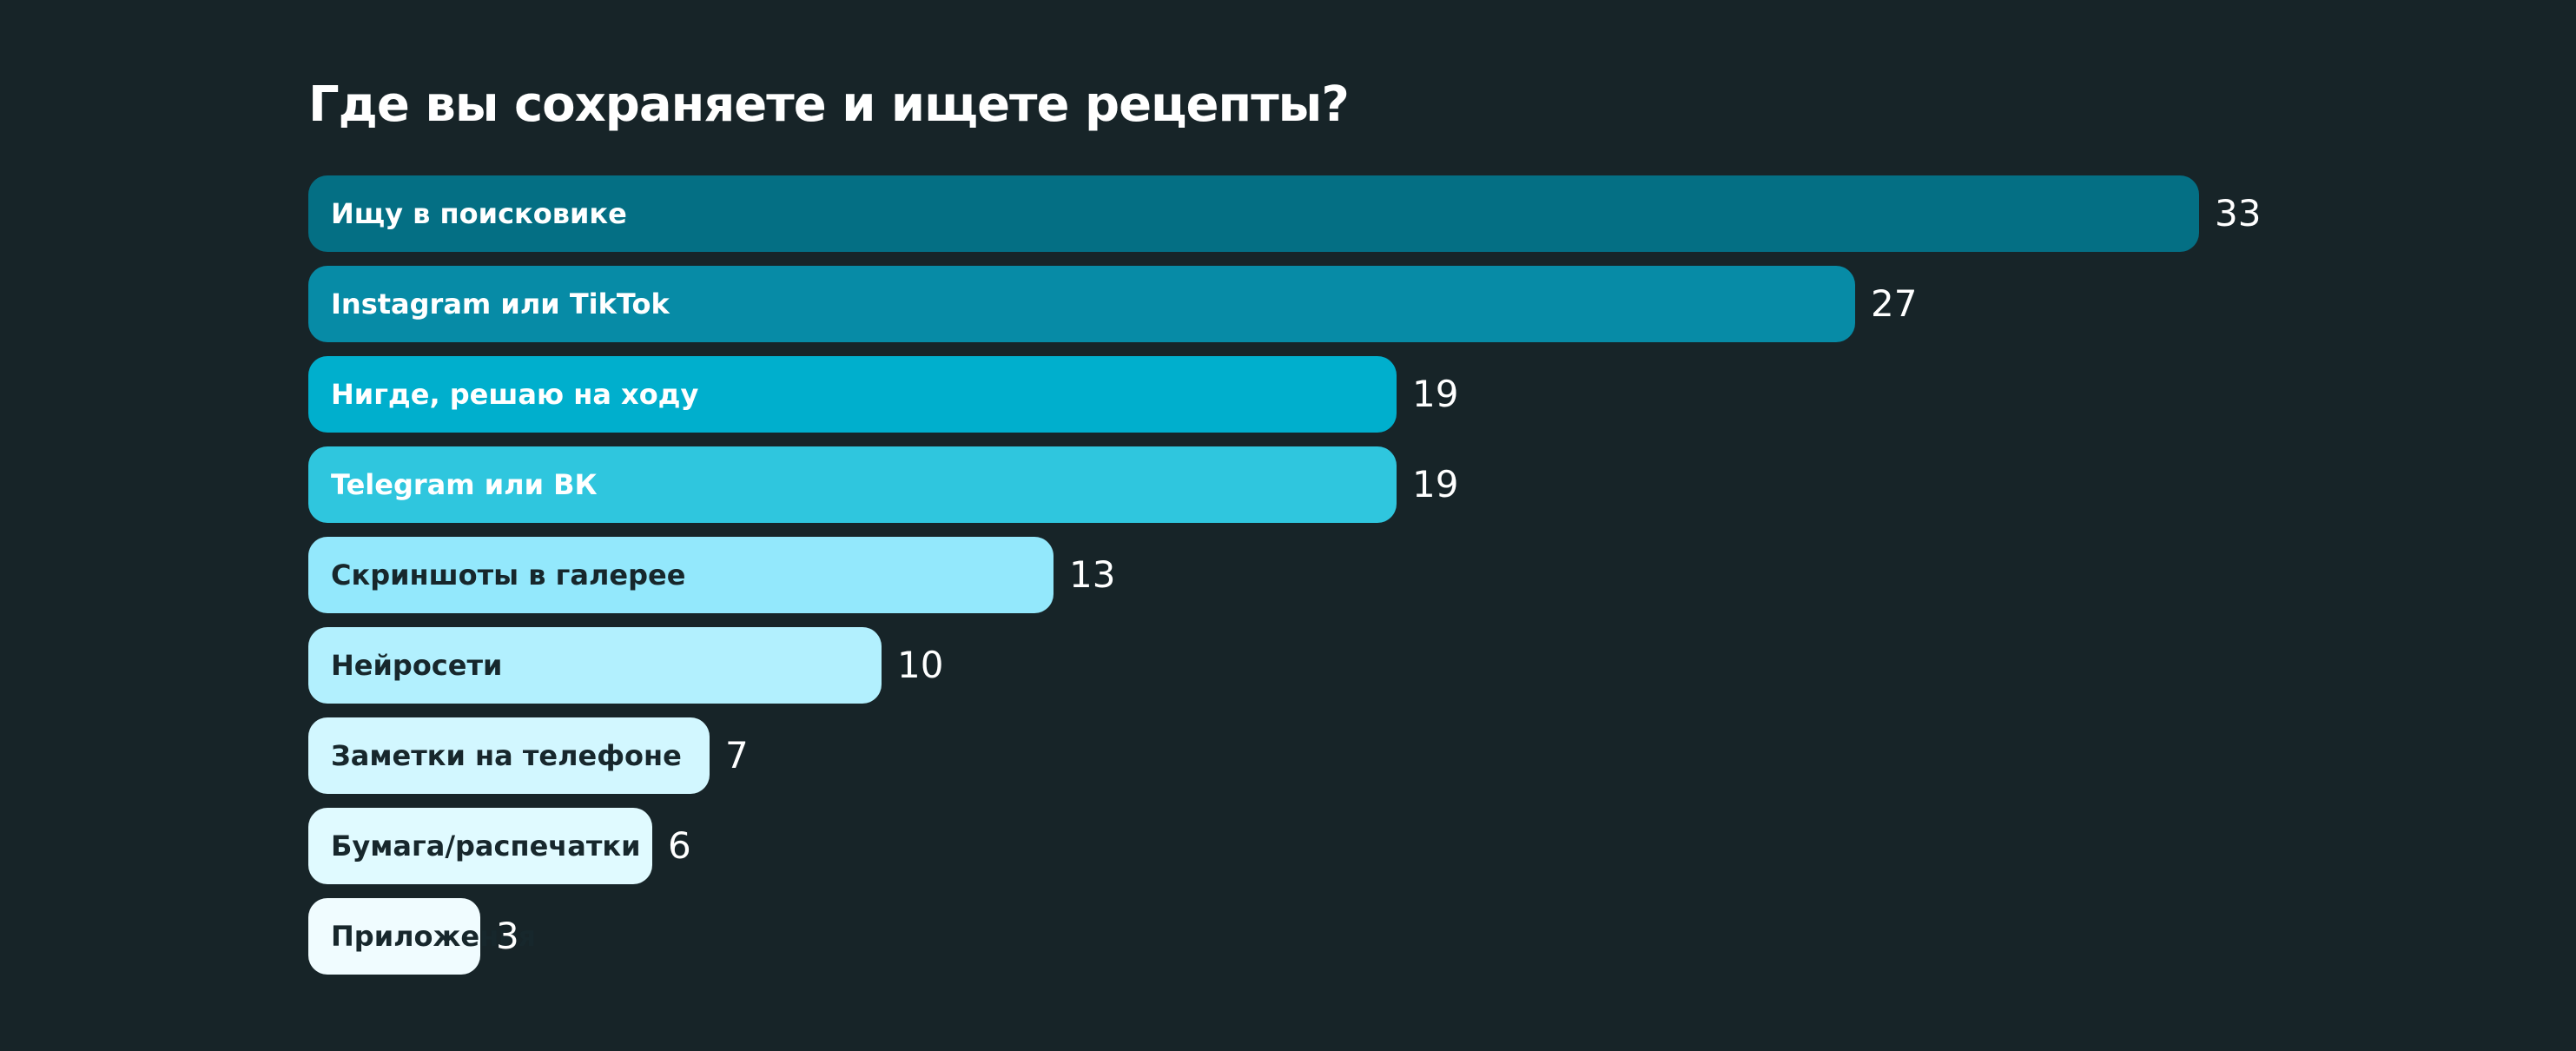 Image resolution: width=2576 pixels, height=1051 pixels. Describe the element at coordinates (2238, 214) in the screenshot. I see `bar-value-label: 33` at that location.